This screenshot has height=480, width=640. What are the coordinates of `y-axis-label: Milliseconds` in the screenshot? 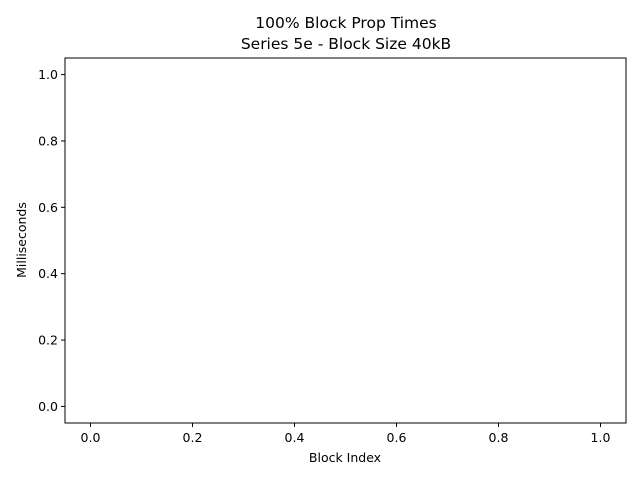 It's located at (21, 240).